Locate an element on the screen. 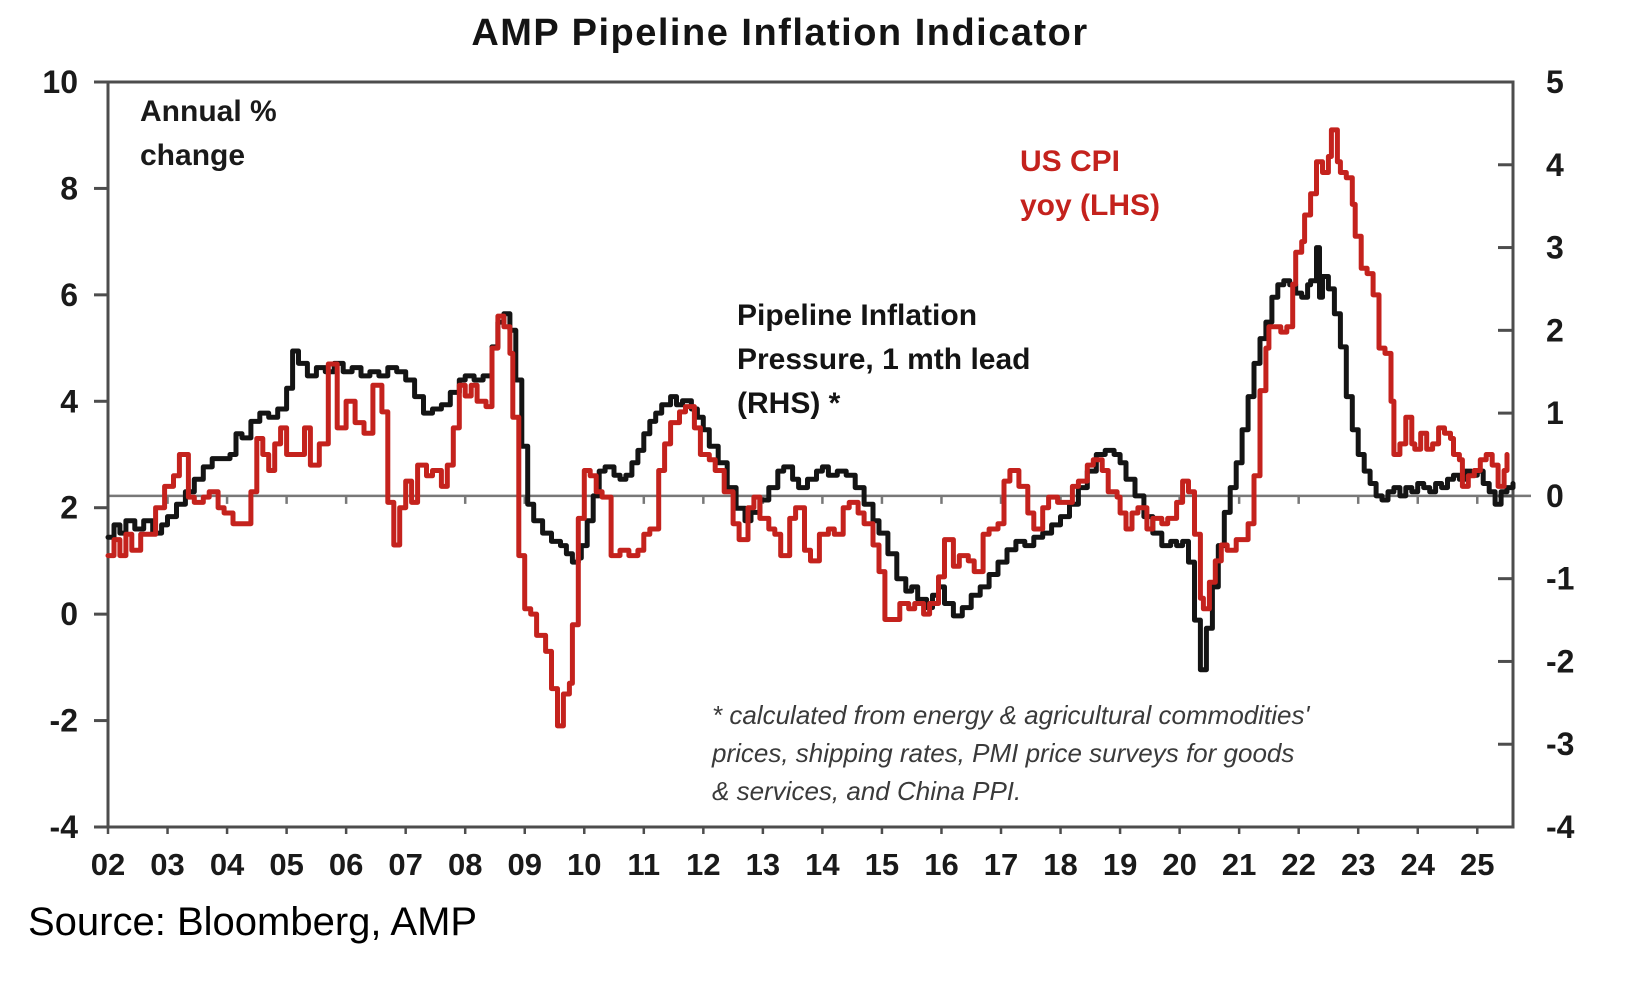 The image size is (1642, 998). x-axis-tick-label: 15 is located at coordinates (882, 864).